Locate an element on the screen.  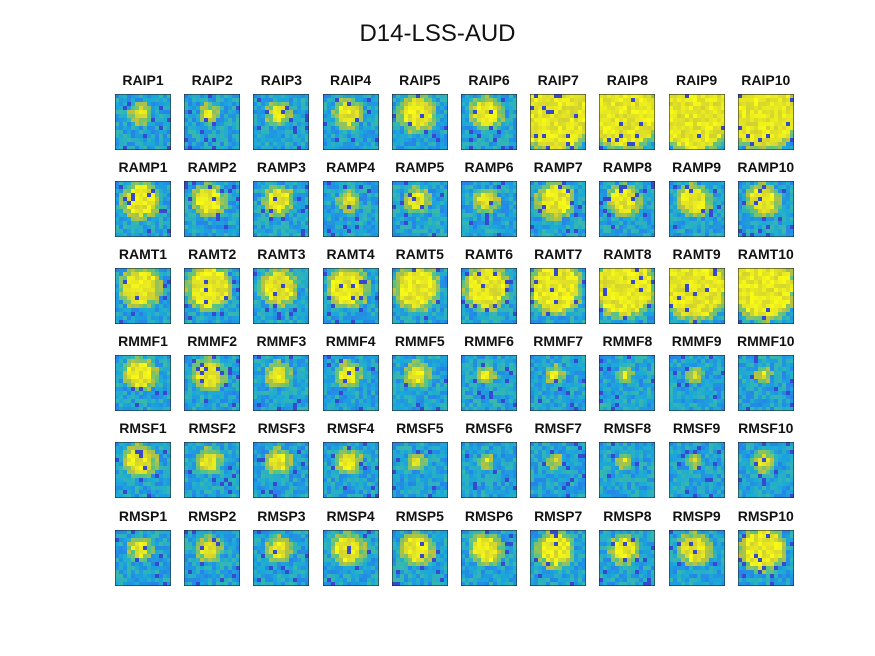
heatmap-image is located at coordinates (558, 209).